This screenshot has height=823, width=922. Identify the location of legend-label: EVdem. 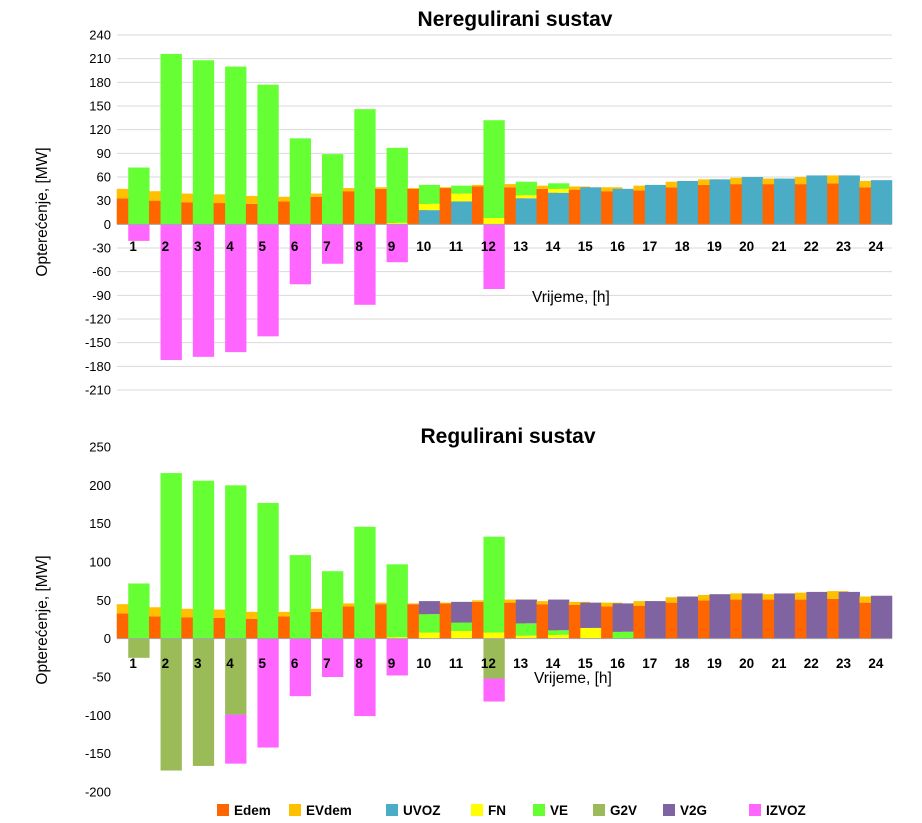
(329, 810).